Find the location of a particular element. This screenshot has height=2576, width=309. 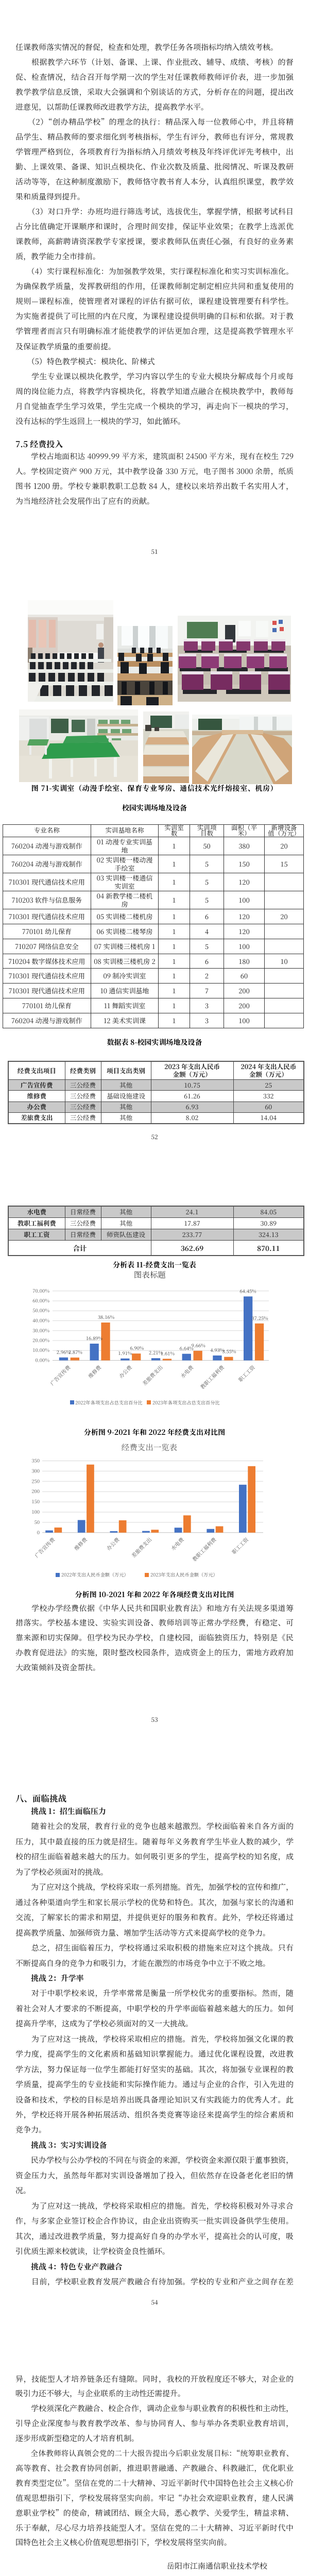

svg-text: 2.21% is located at coordinates (156, 1352).